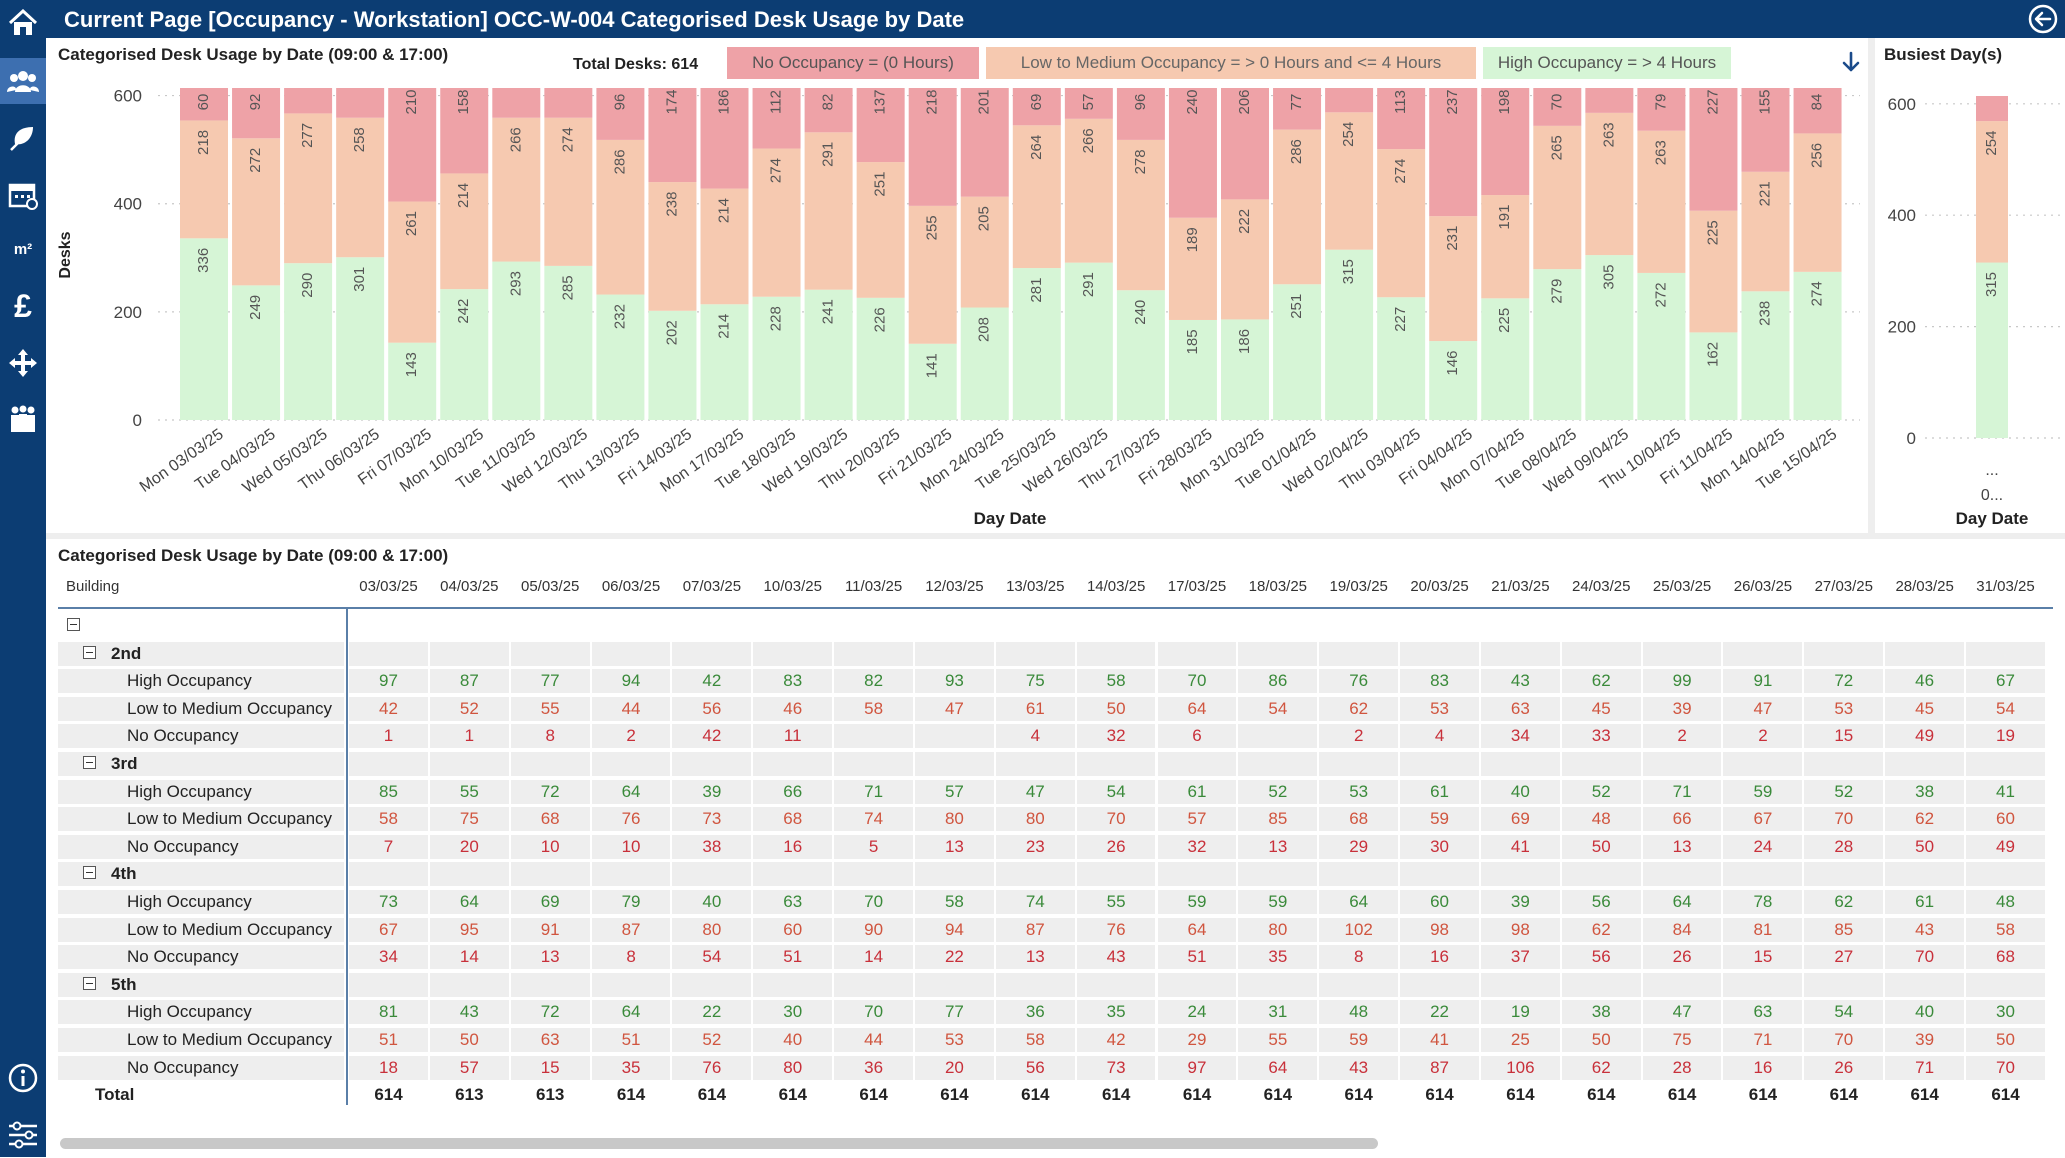  What do you see at coordinates (793, 901) in the screenshot?
I see `table-cell: 63` at bounding box center [793, 901].